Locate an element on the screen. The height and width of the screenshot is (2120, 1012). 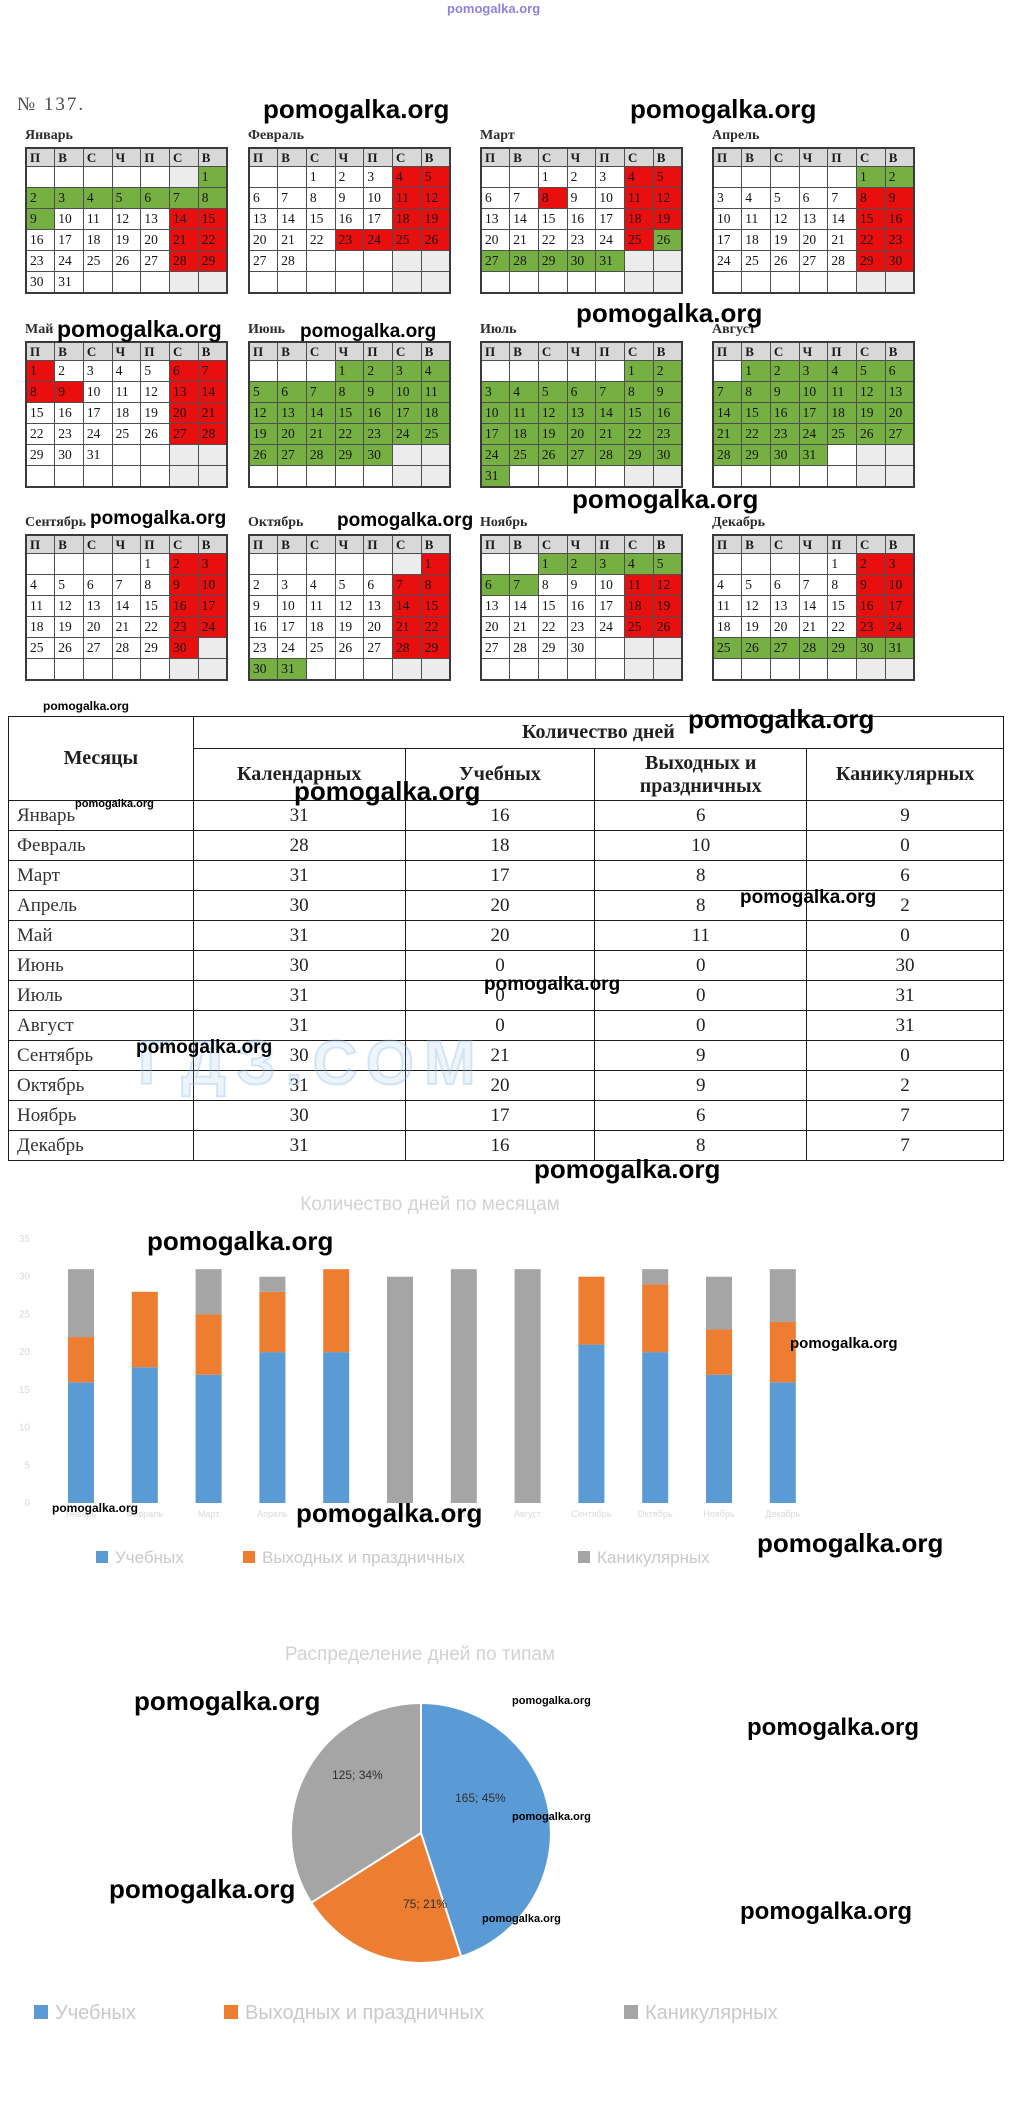
pie-slice-label: 75; 21% is located at coordinates (425, 1904).